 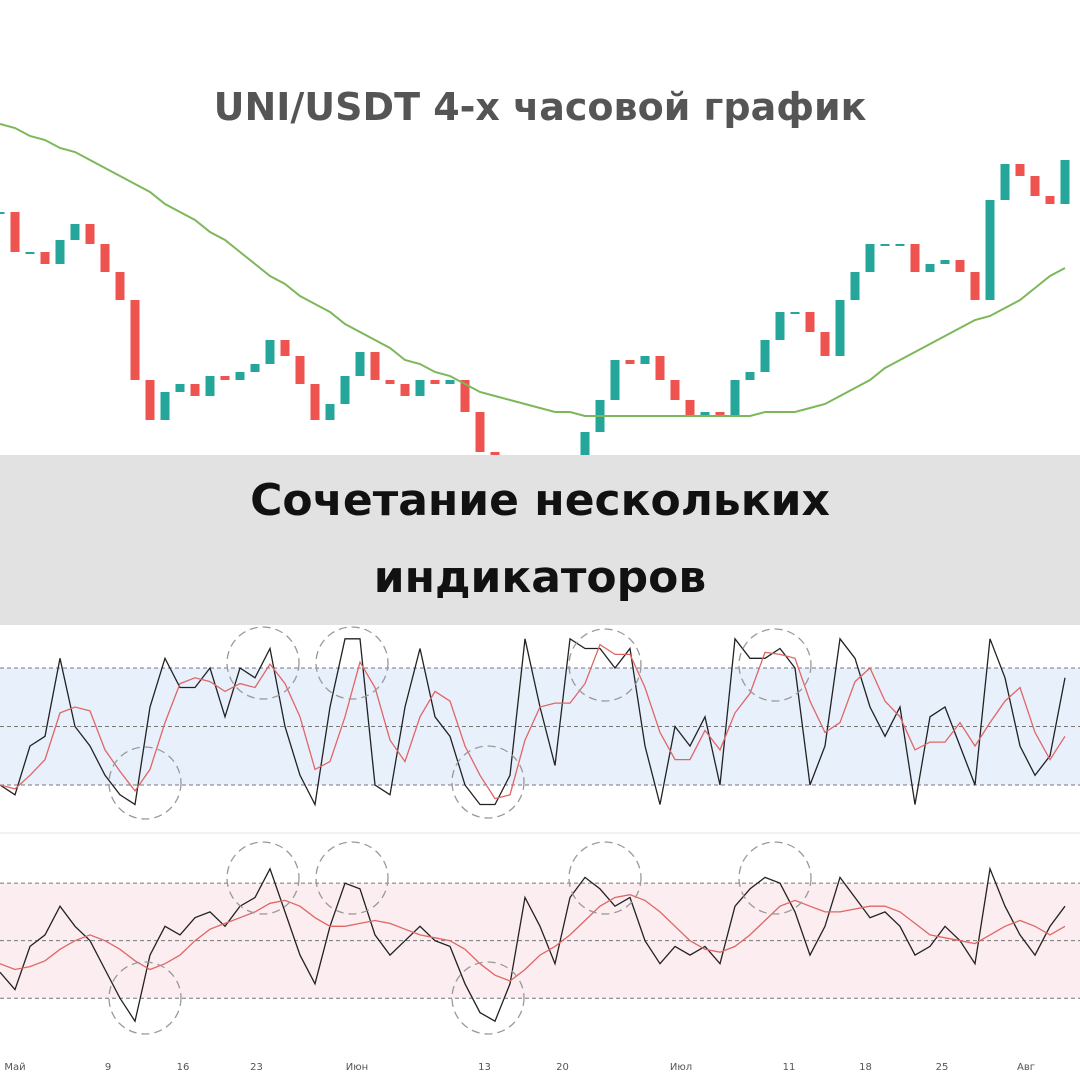 What do you see at coordinates (540, 577) in the screenshot?
I see `banner-line: индикаторов` at bounding box center [540, 577].